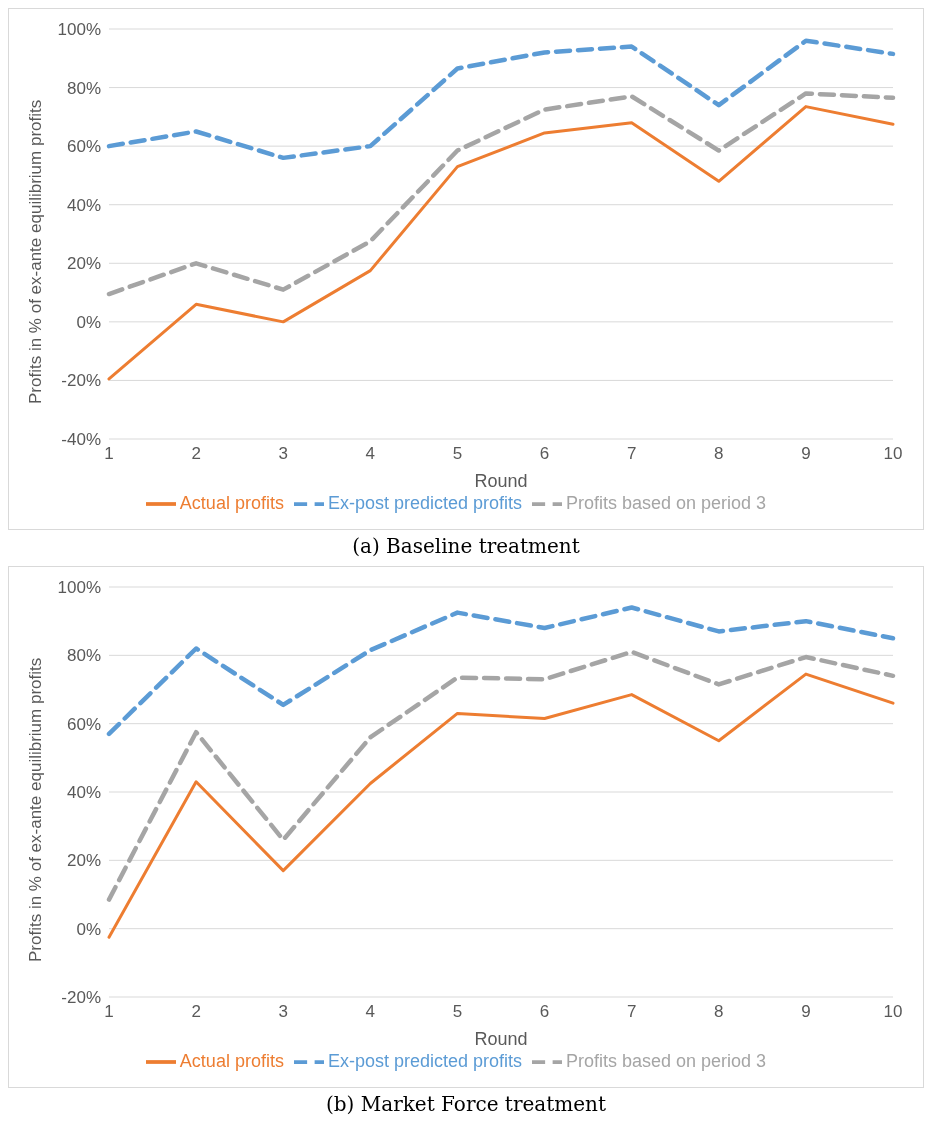 Image resolution: width=936 pixels, height=1144 pixels. I want to click on y-tick-label: -40%, so click(81, 440).